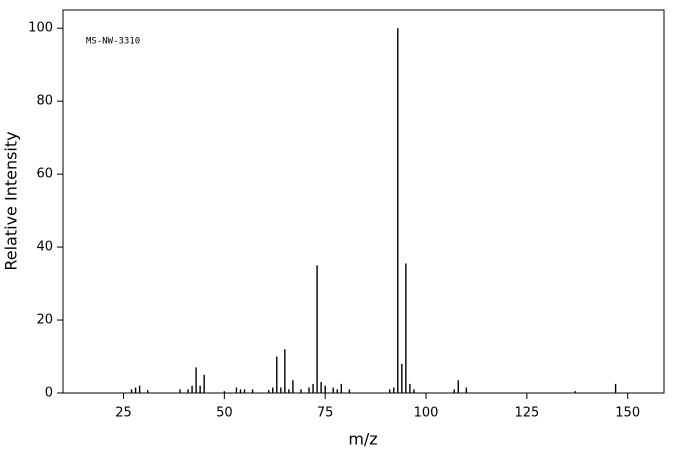 The width and height of the screenshot is (676, 455). I want to click on y-tick-label: 0, so click(49, 393).